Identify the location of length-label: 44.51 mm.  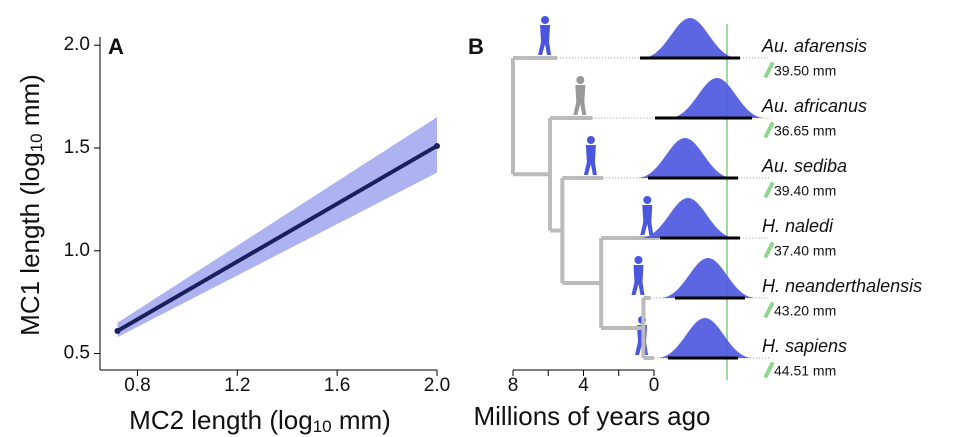
(805, 371).